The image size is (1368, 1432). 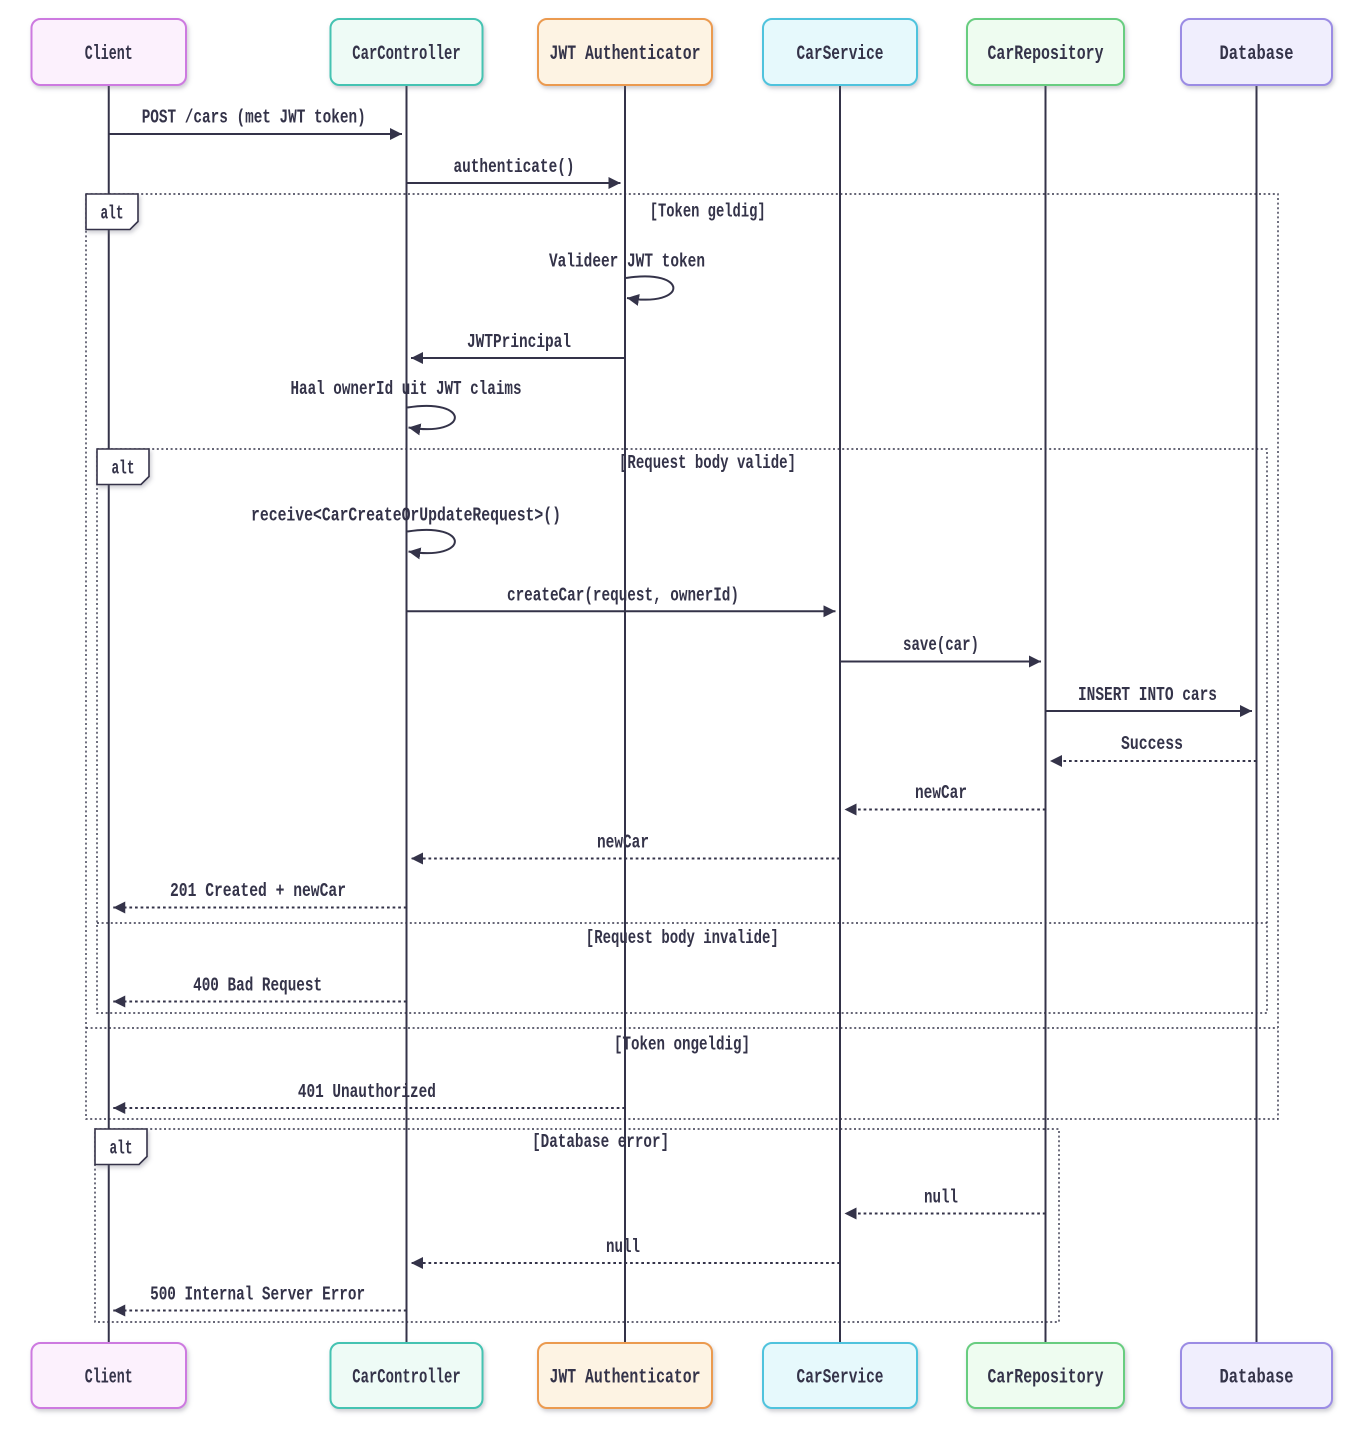 I want to click on svg-text: [Request body valide], so click(x=707, y=463).